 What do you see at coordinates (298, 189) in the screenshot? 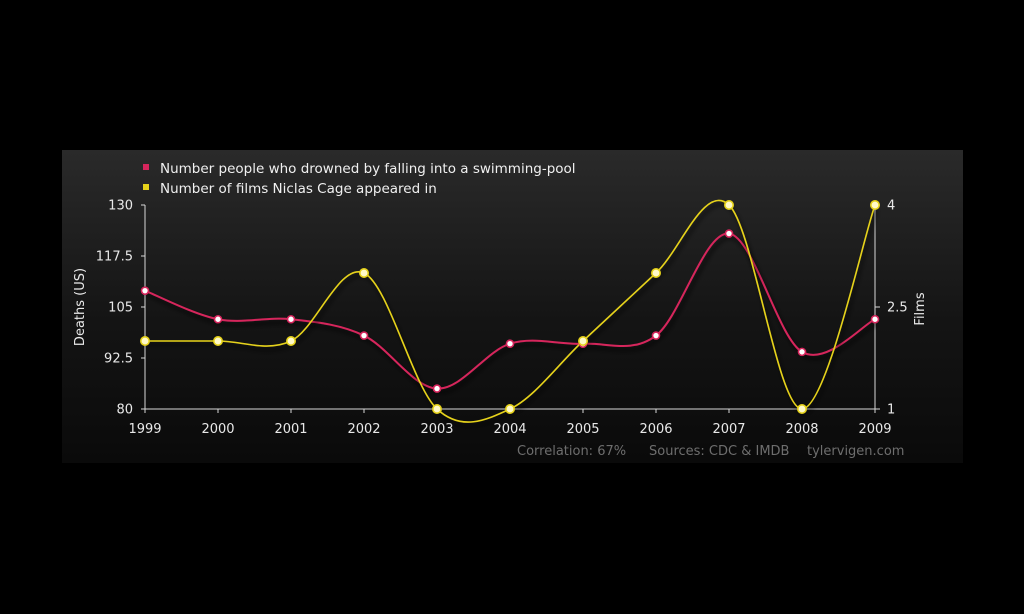
I see `legend-label-films: Number of films Niclas Cage appeared in` at bounding box center [298, 189].